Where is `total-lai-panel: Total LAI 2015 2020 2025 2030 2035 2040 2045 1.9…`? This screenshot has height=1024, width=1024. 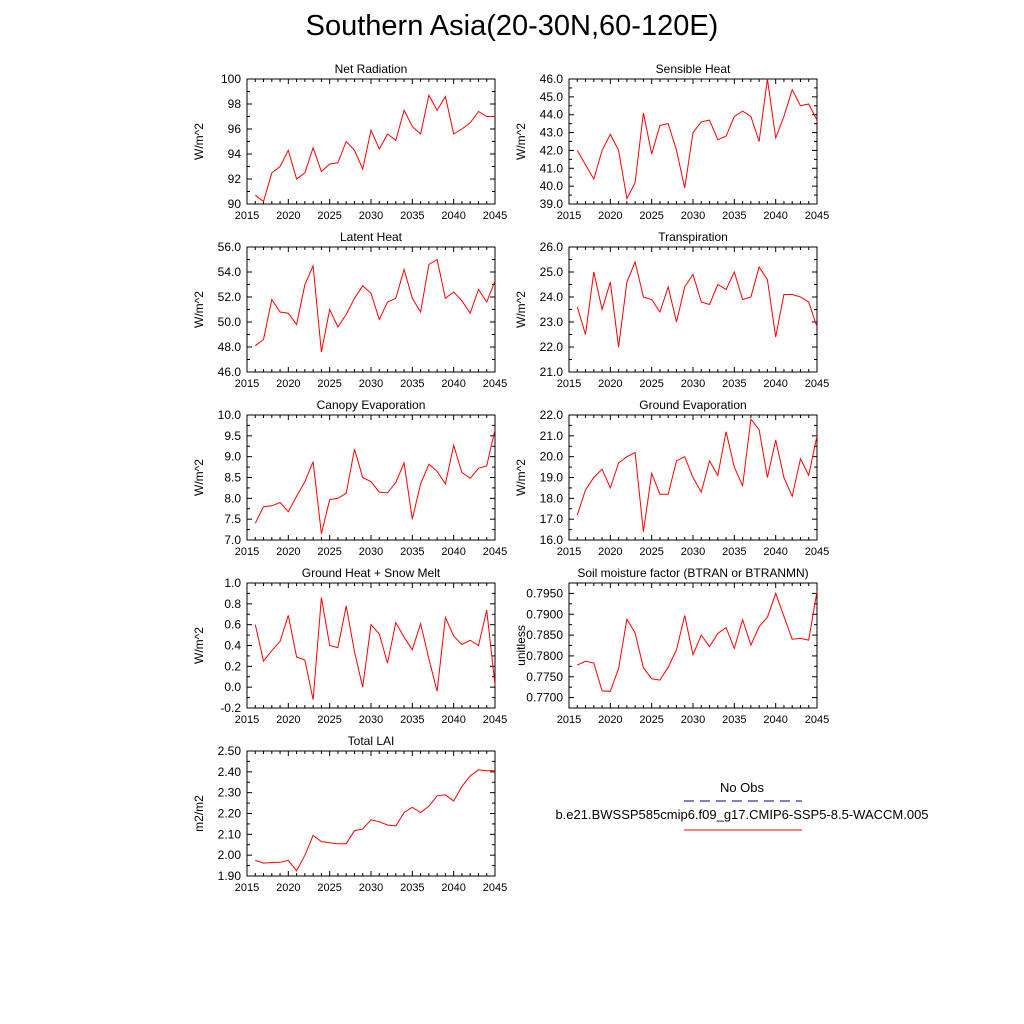
total-lai-panel: Total LAI 2015 2020 2025 2030 2035 2040 2045 1.9… is located at coordinates (349, 814).